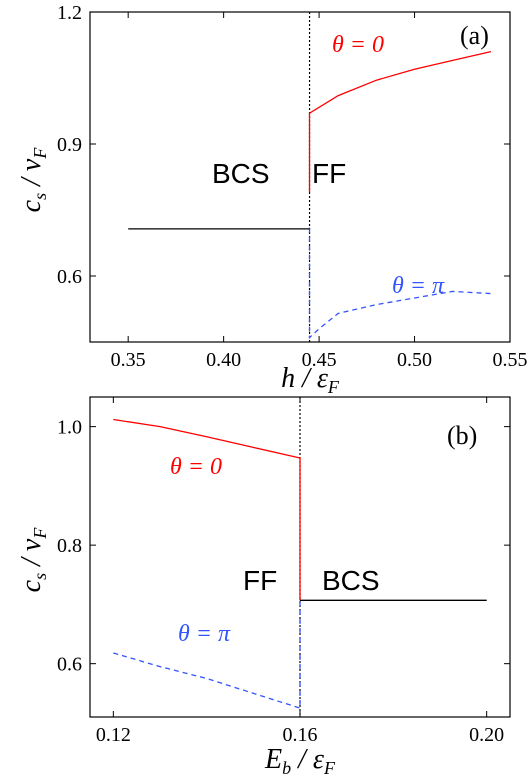  Describe the element at coordinates (414, 360) in the screenshot. I see `x-tick-label: 0.50` at that location.